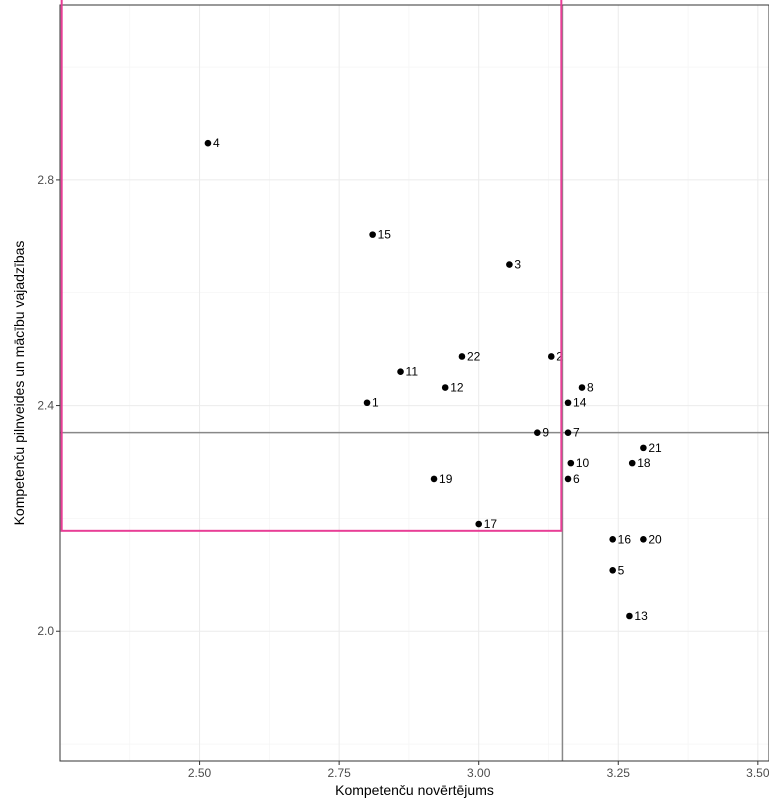 This screenshot has height=798, width=769. Describe the element at coordinates (655, 539) in the screenshot. I see `data-point-label: 20` at that location.